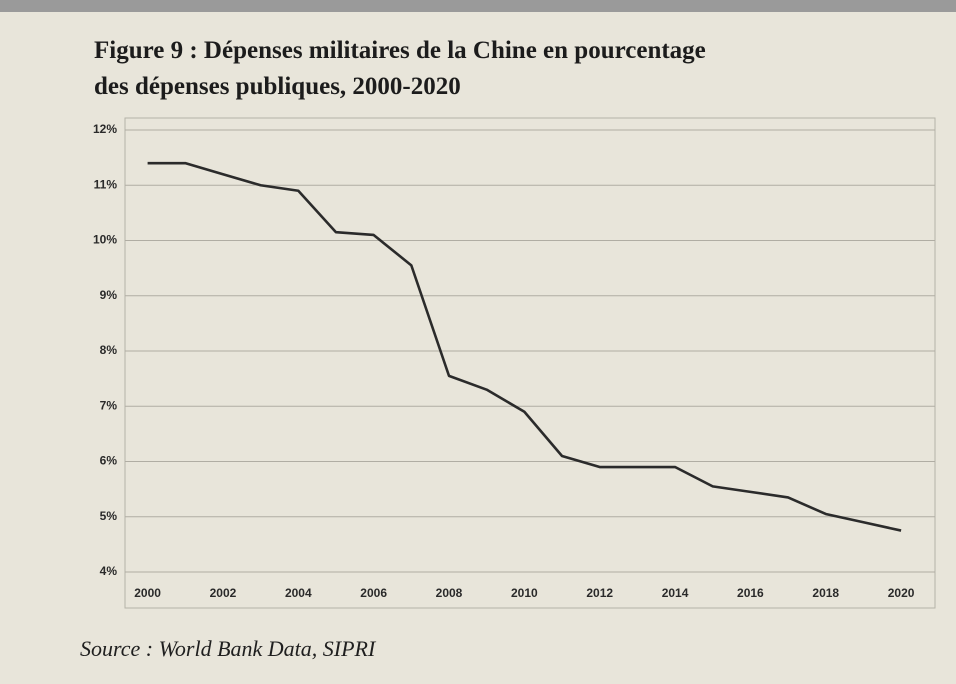 This screenshot has width=956, height=684. Describe the element at coordinates (109, 516) in the screenshot. I see `y-tick-label: 5%` at that location.